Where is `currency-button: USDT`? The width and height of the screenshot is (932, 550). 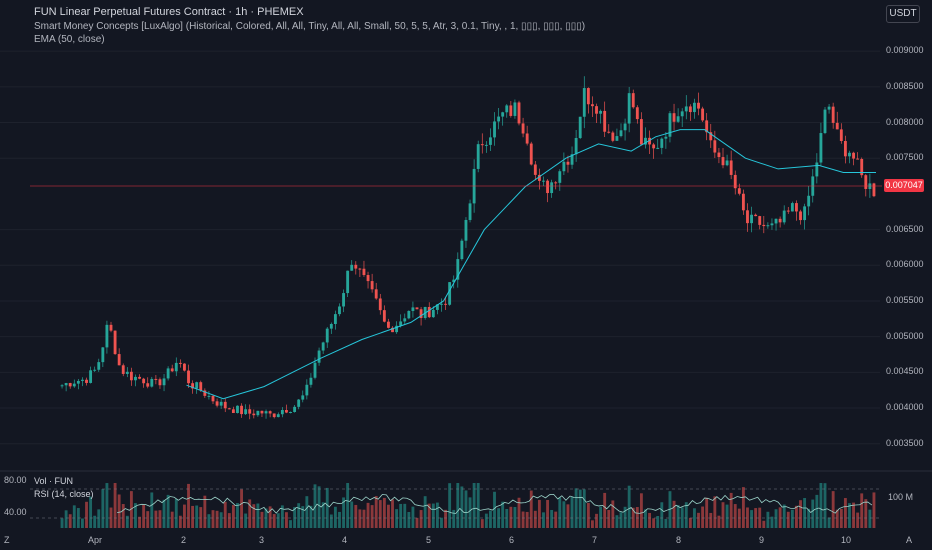 currency-button: USDT is located at coordinates (903, 14).